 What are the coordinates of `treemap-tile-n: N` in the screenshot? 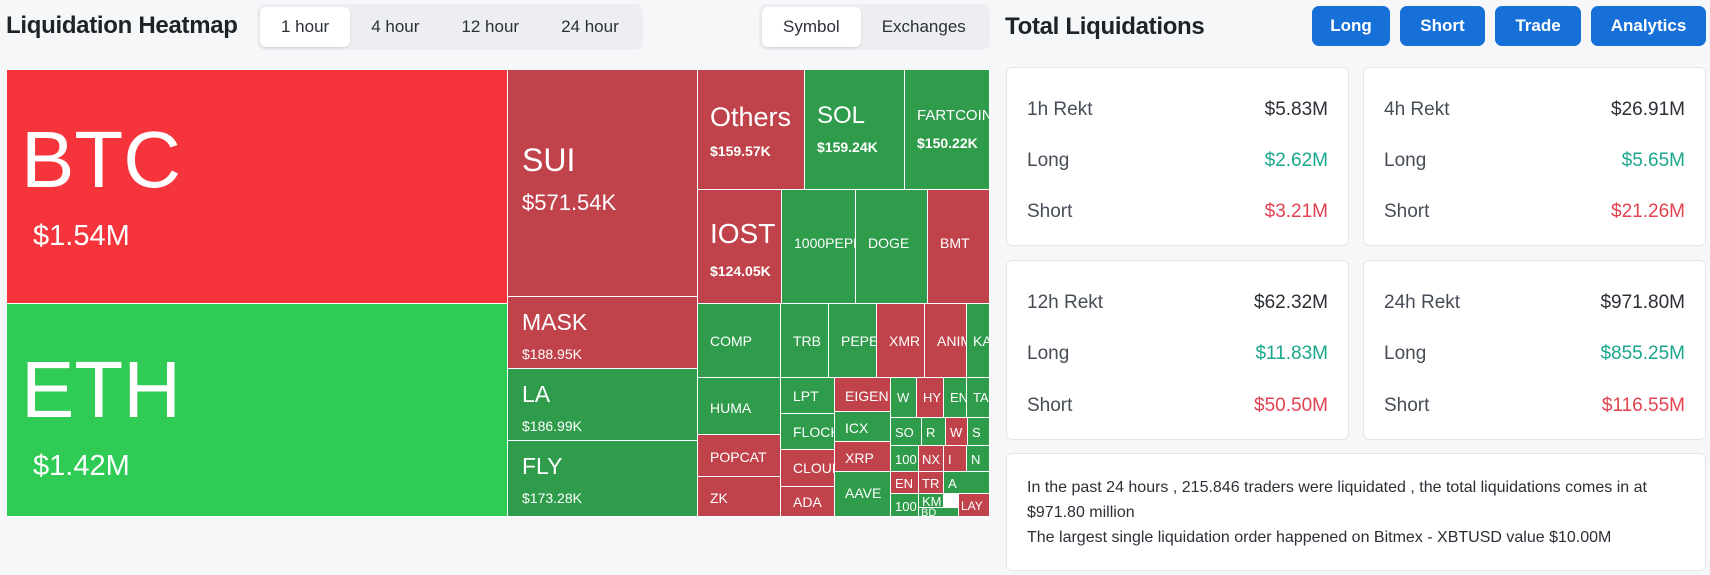 It's located at (978, 459).